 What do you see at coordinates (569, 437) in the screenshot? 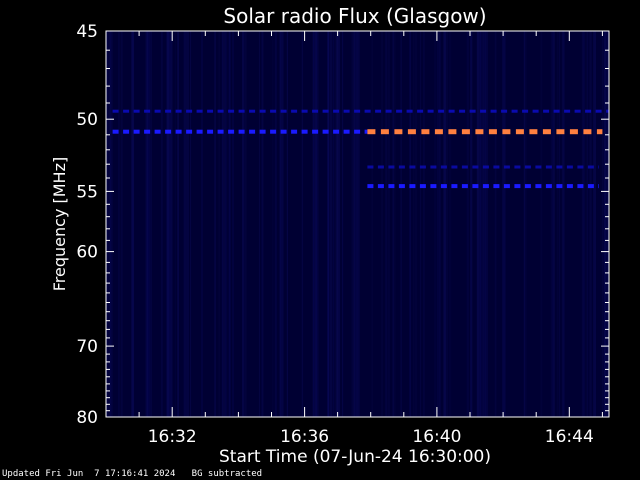
I see `x-tick-label: 16:44` at bounding box center [569, 437].